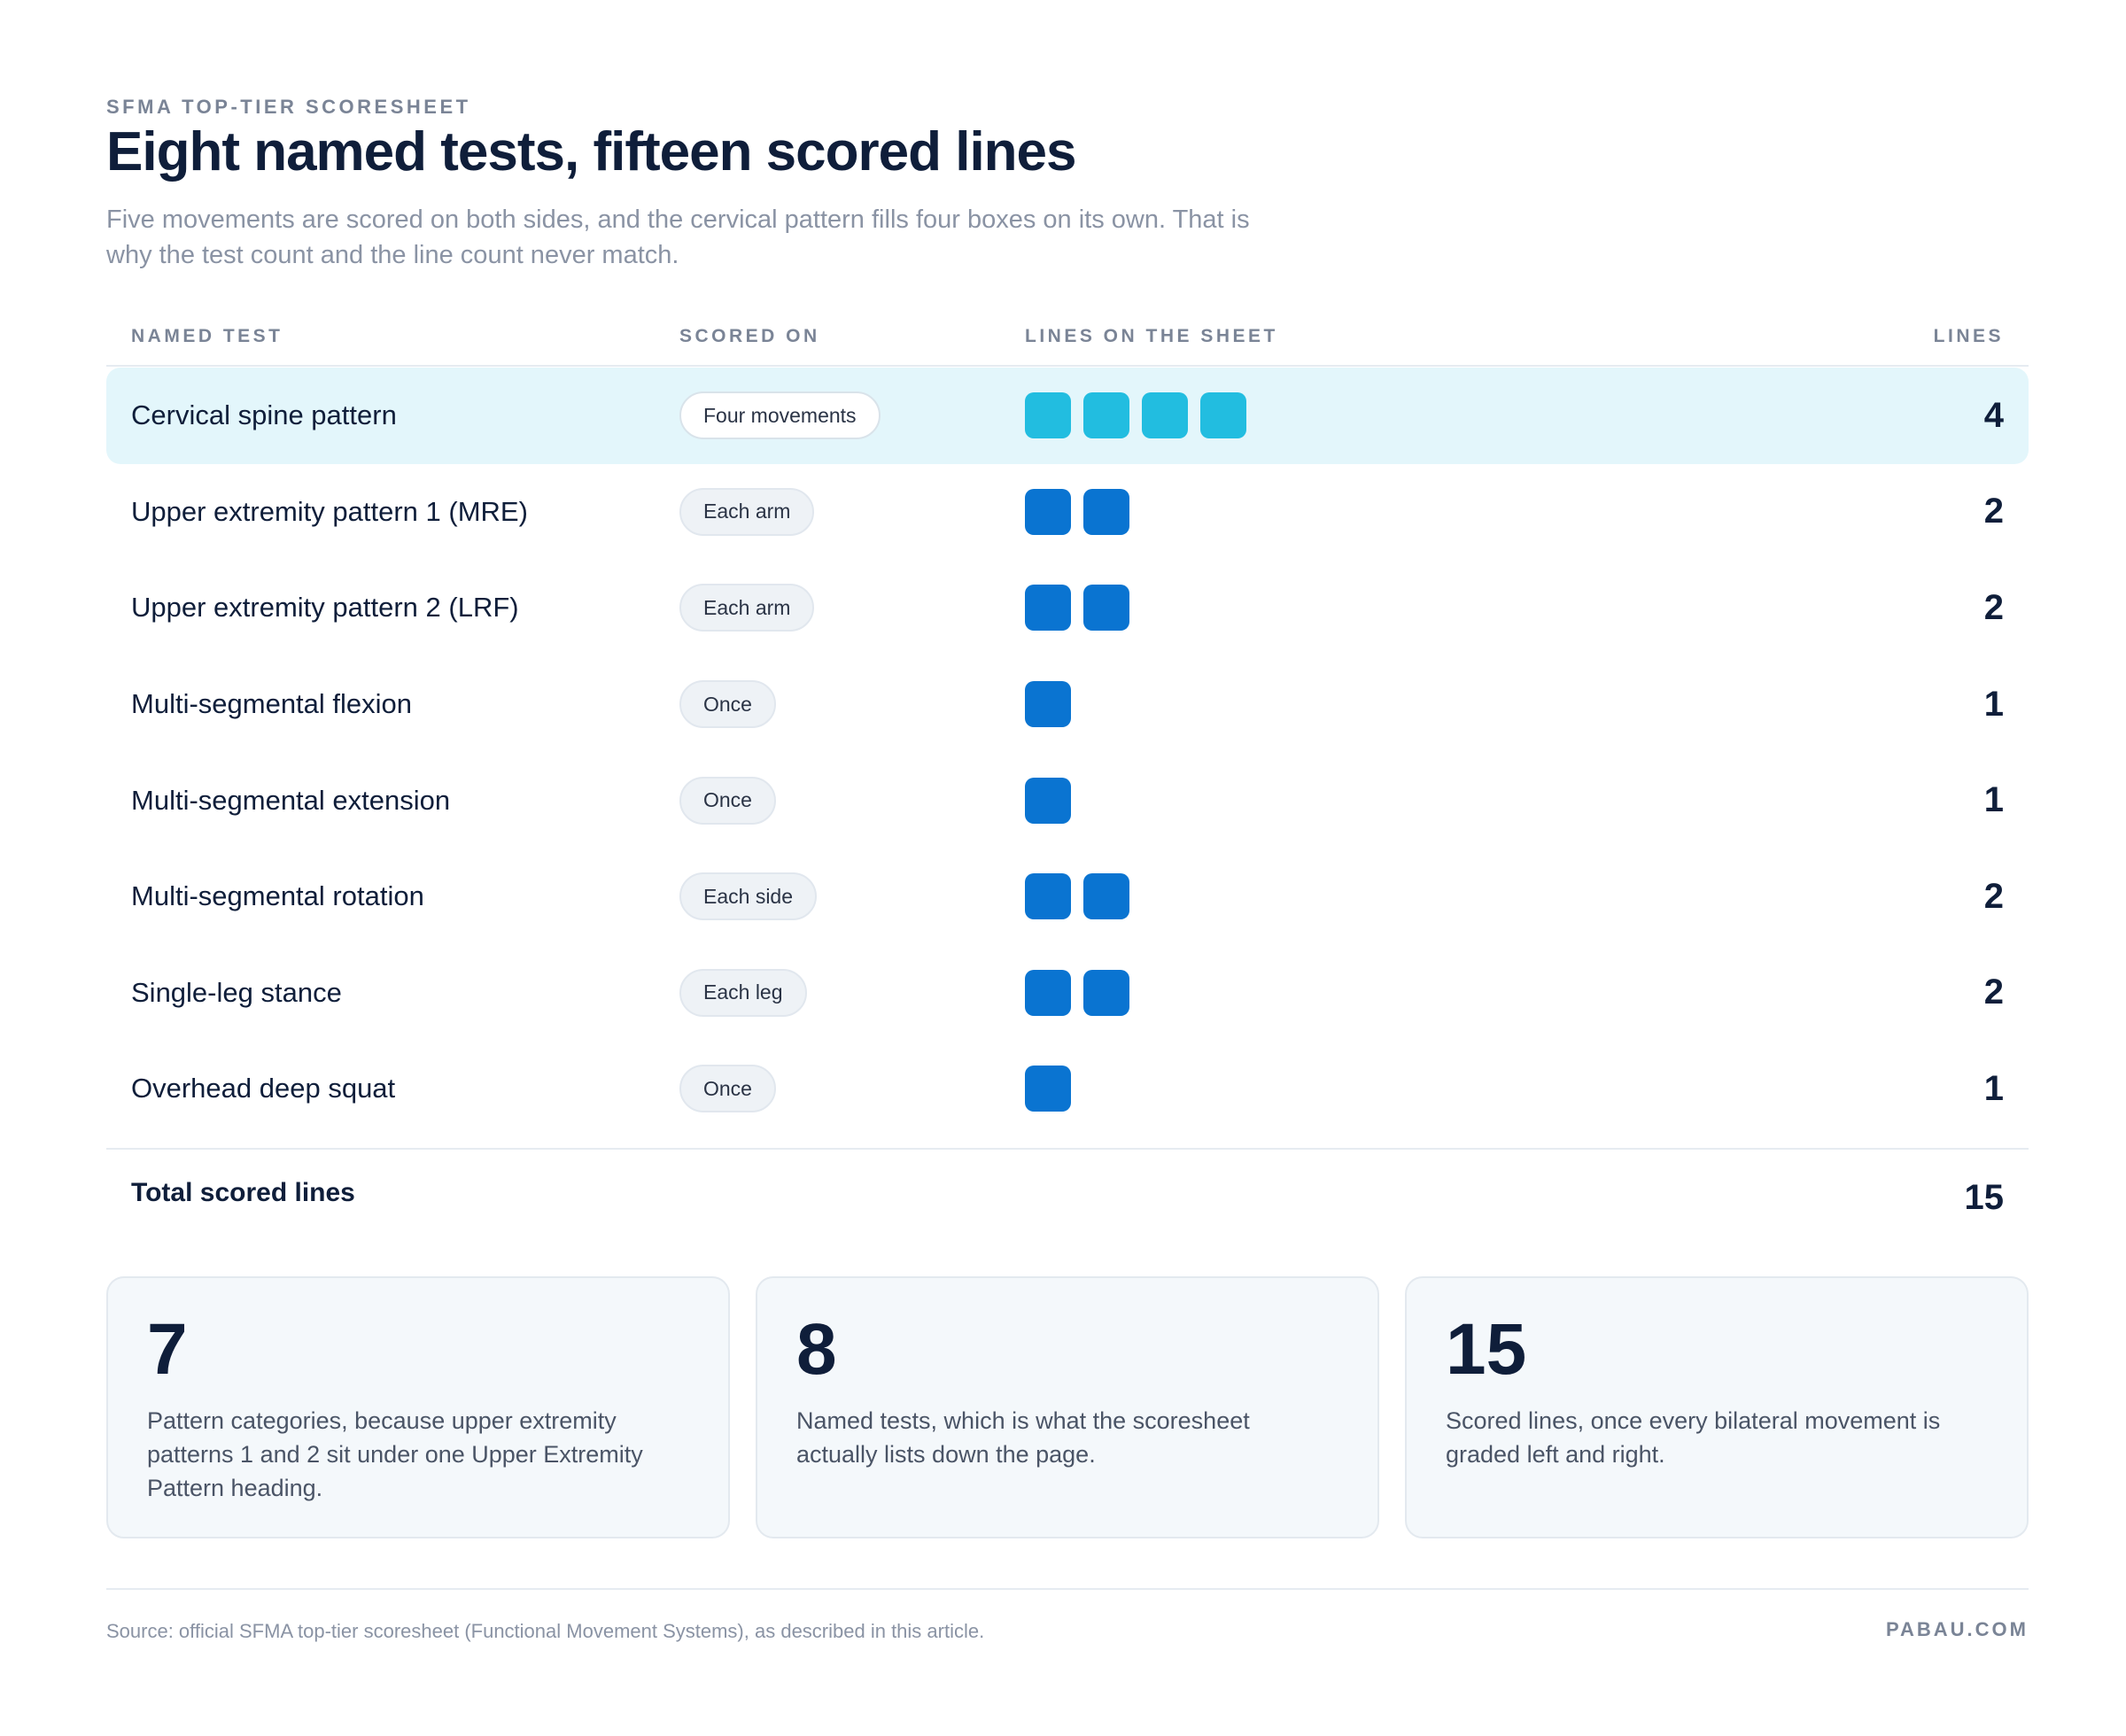 The width and height of the screenshot is (2126, 1736). I want to click on table-row: Upper extremity pattern 2 (LRF) Each arm 2, so click(1067, 608).